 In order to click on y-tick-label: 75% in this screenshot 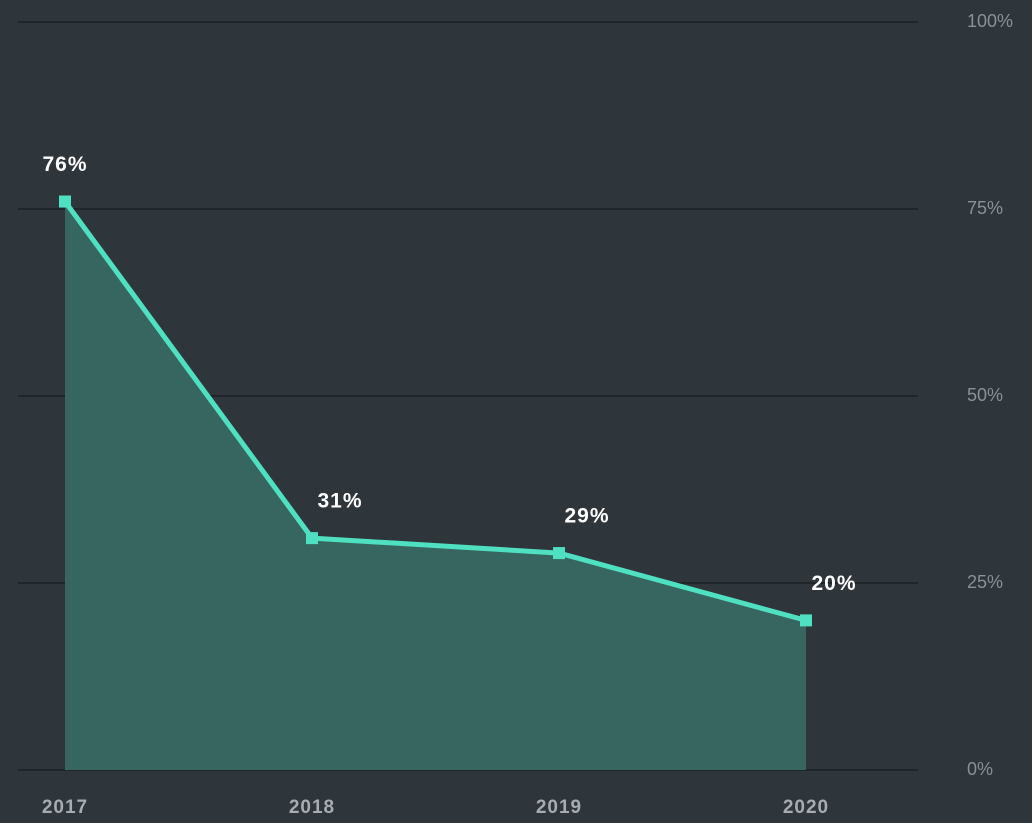, I will do `click(985, 208)`.